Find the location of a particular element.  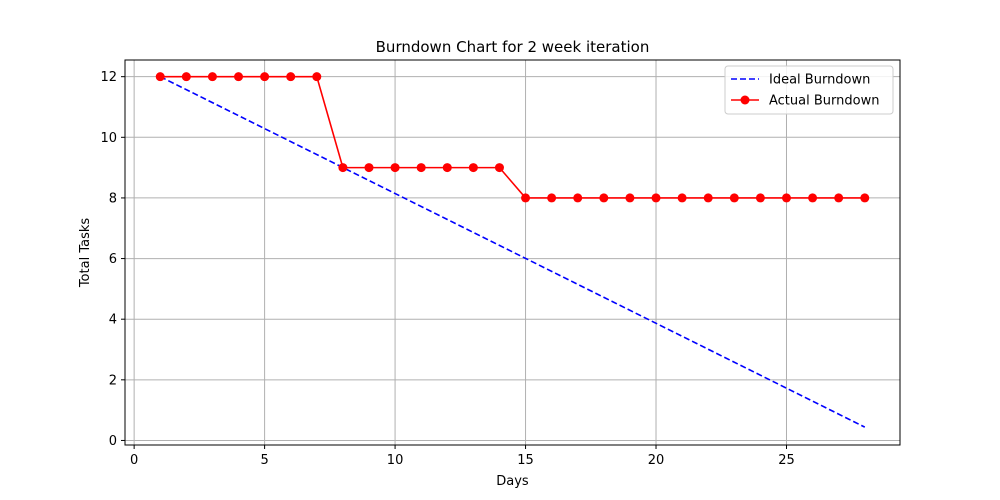

x-axis-title: Days is located at coordinates (512, 481).